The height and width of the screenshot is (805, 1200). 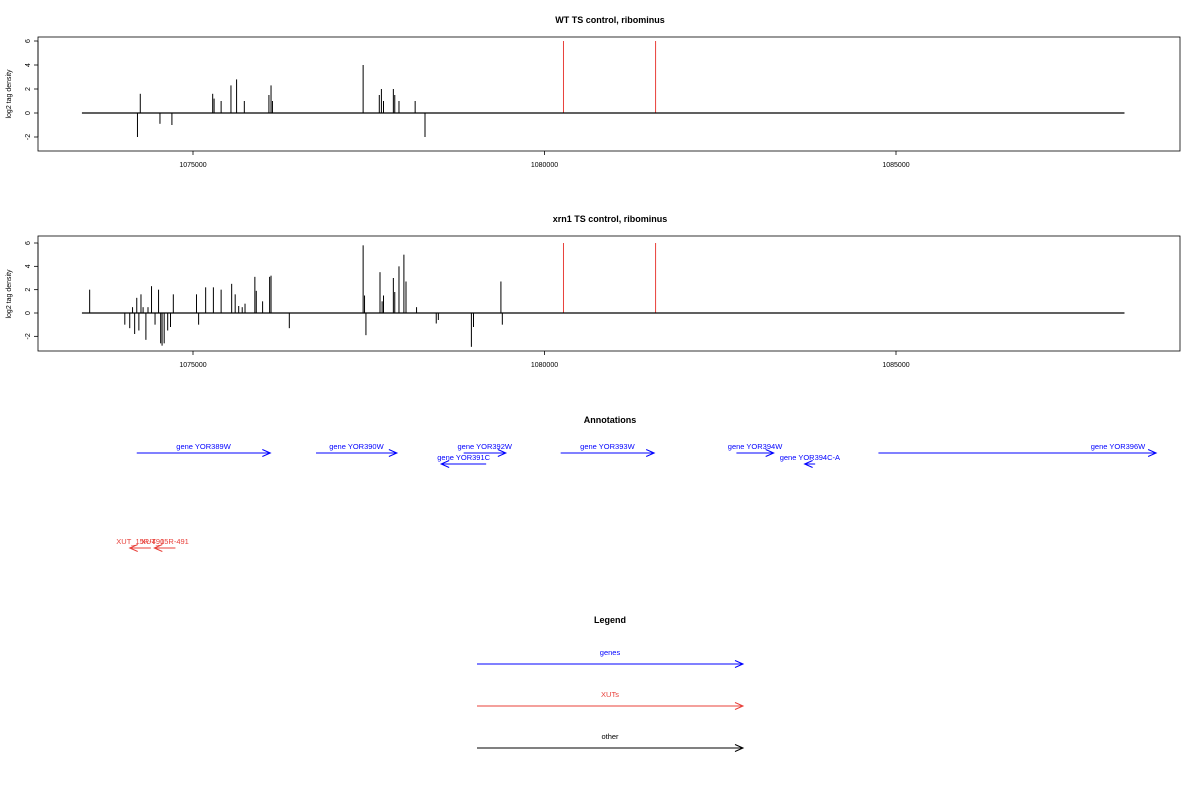 I want to click on feature-label: gene YOR394W, so click(x=755, y=446).